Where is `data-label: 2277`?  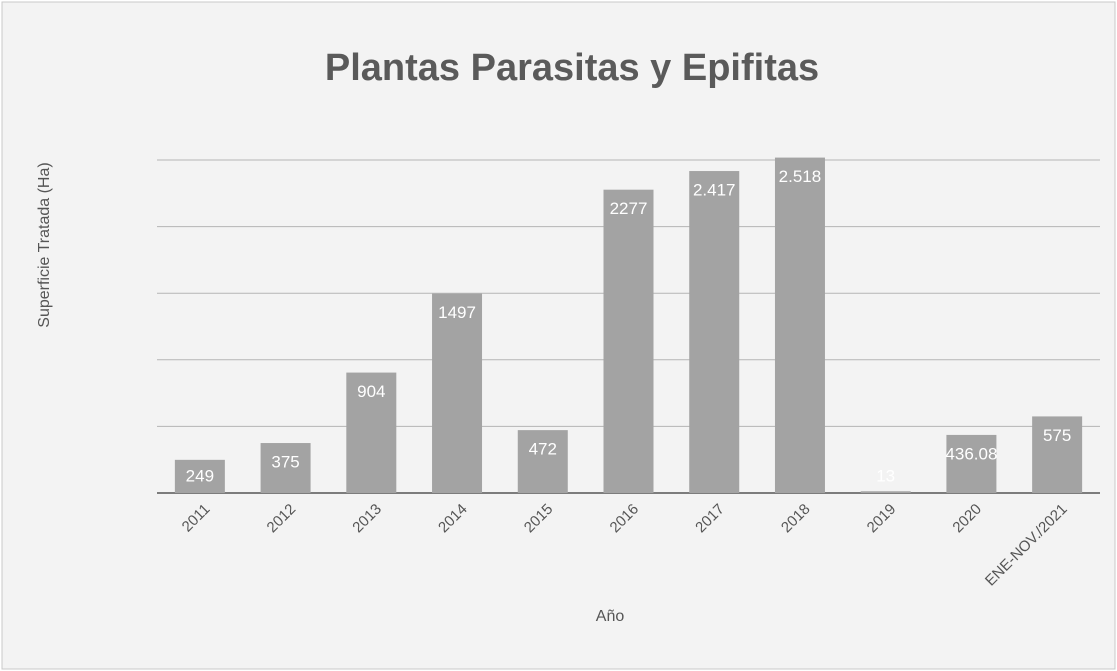
data-label: 2277 is located at coordinates (629, 208).